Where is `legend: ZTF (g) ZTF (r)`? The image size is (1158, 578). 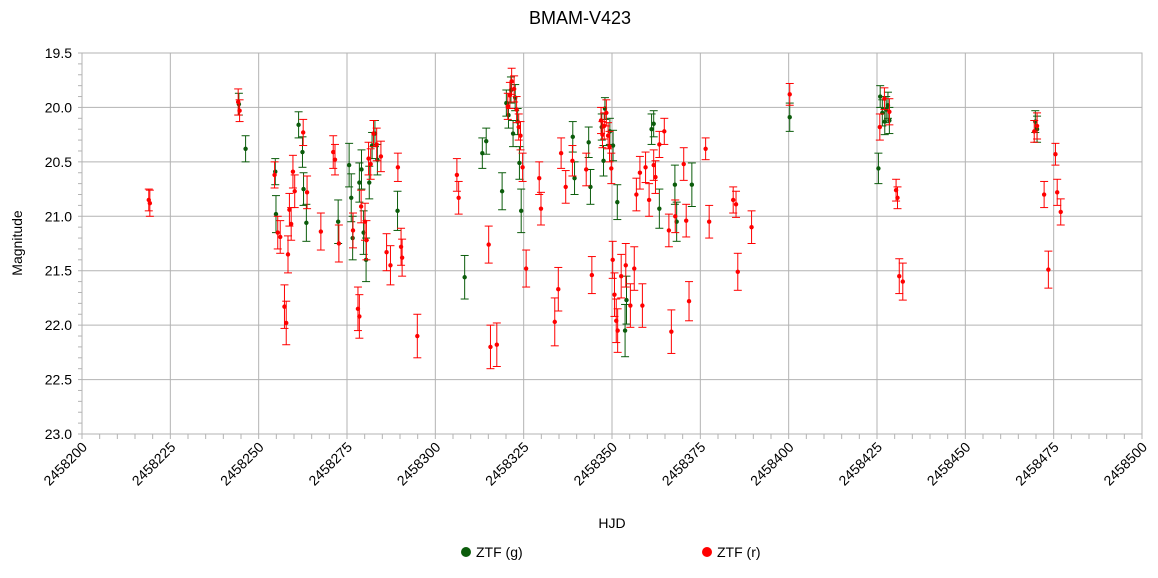
legend: ZTF (g) ZTF (r) is located at coordinates (611, 552).